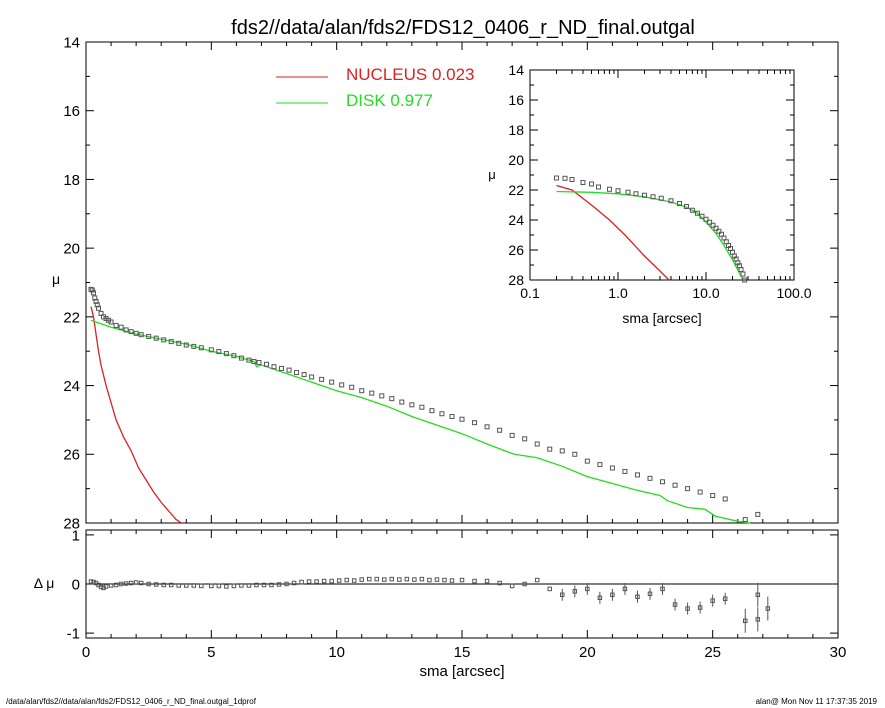 The width and height of the screenshot is (885, 708). I want to click on inset-background, so click(662, 175).